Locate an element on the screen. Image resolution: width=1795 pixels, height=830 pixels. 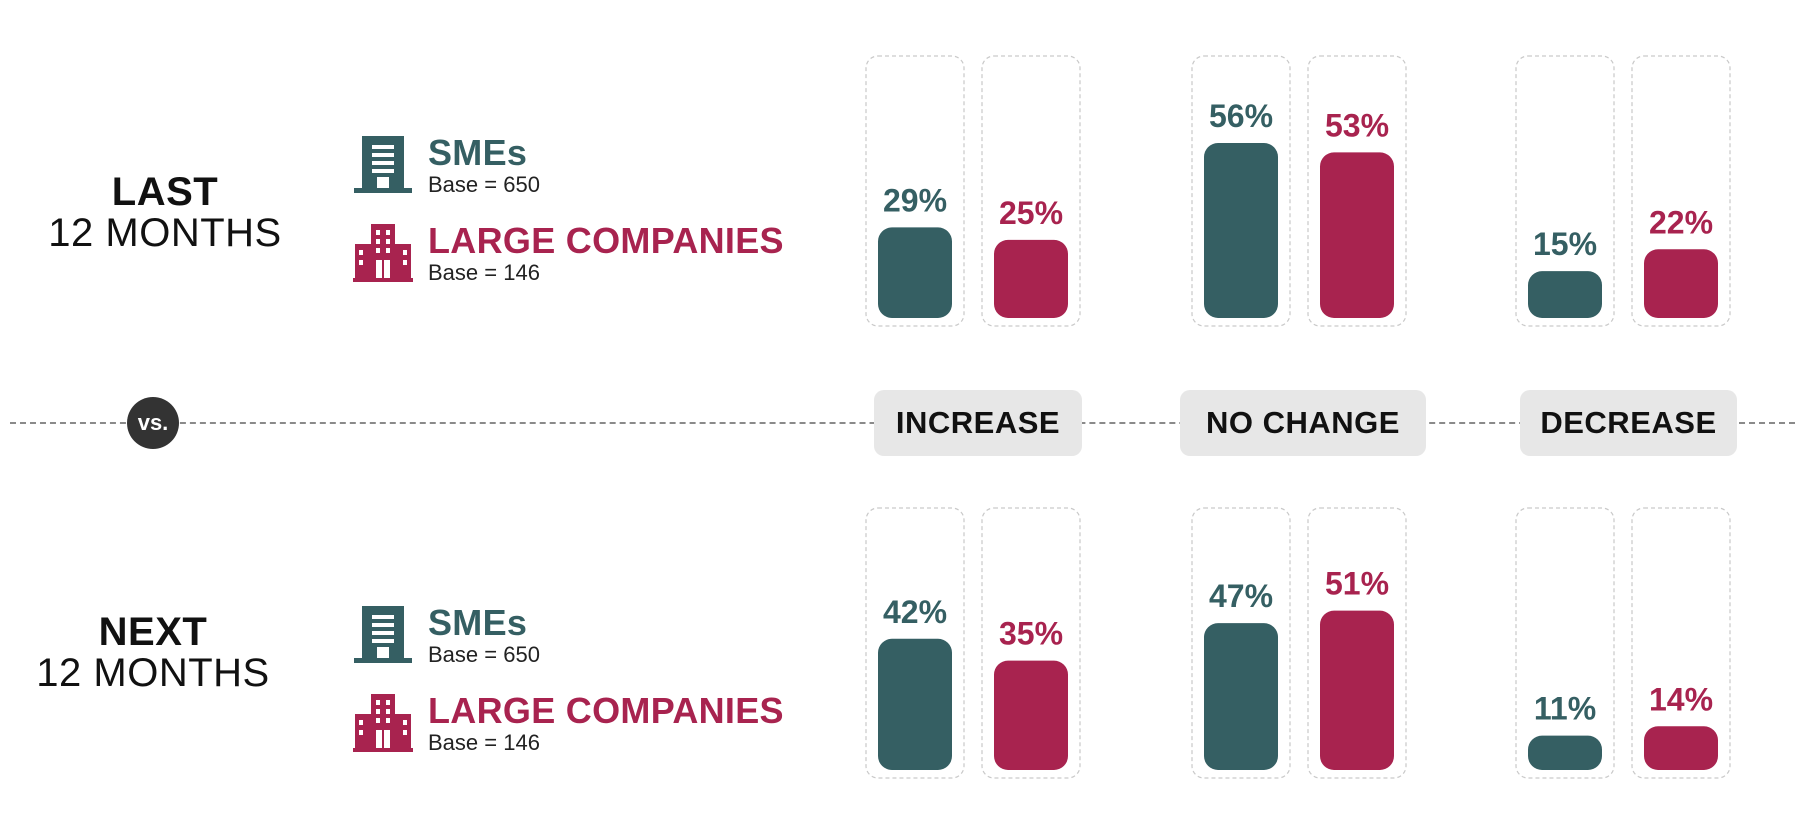
period-label-next: NEXT 12 MONTHS is located at coordinates (153, 653).